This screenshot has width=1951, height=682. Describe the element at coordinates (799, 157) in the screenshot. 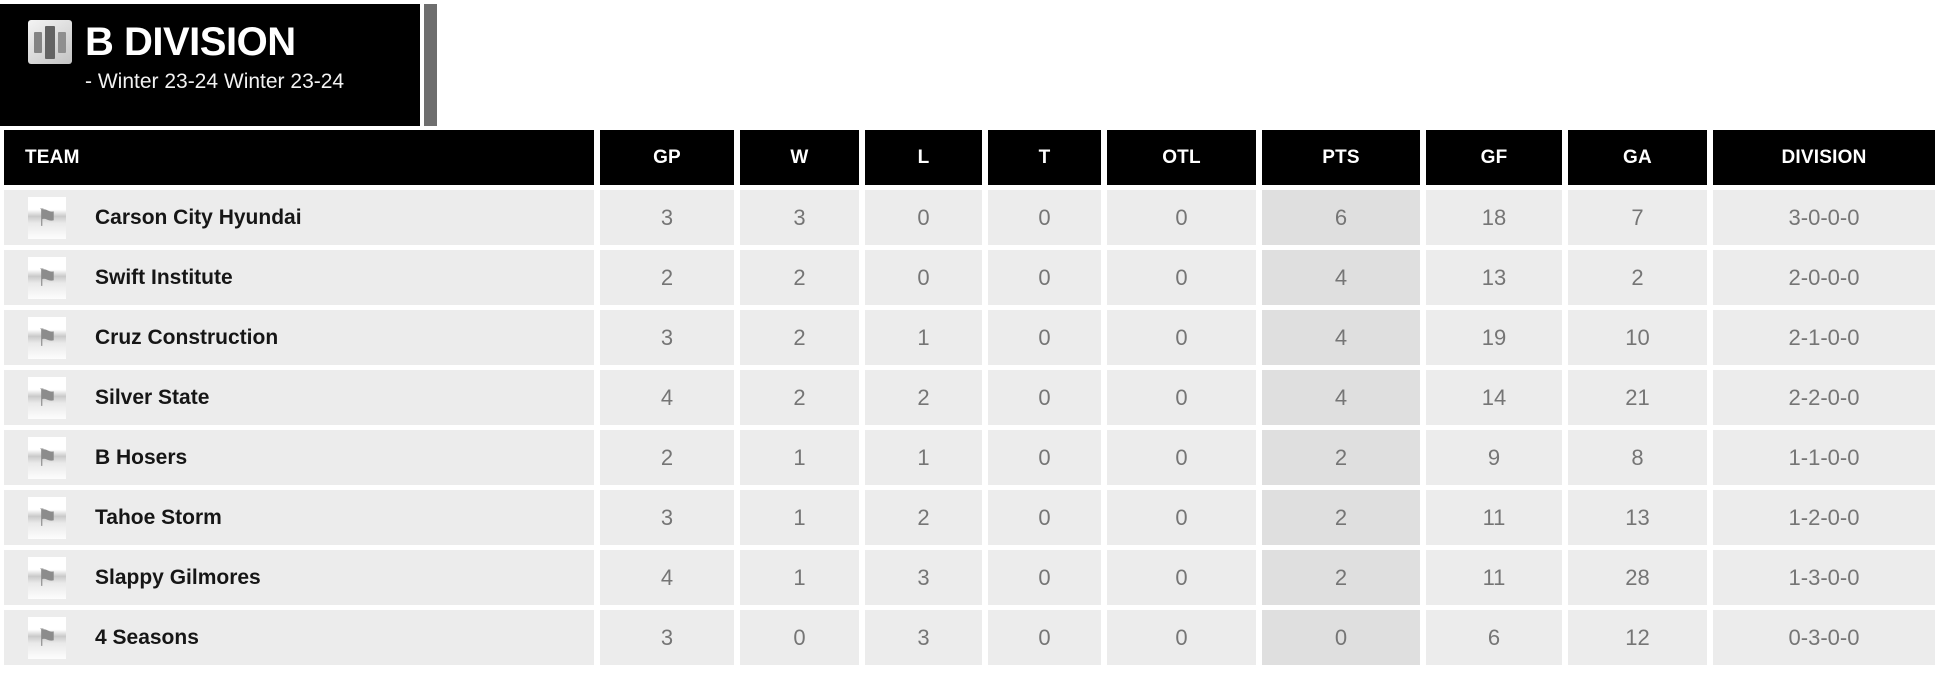

I see `col-header-w: W` at that location.